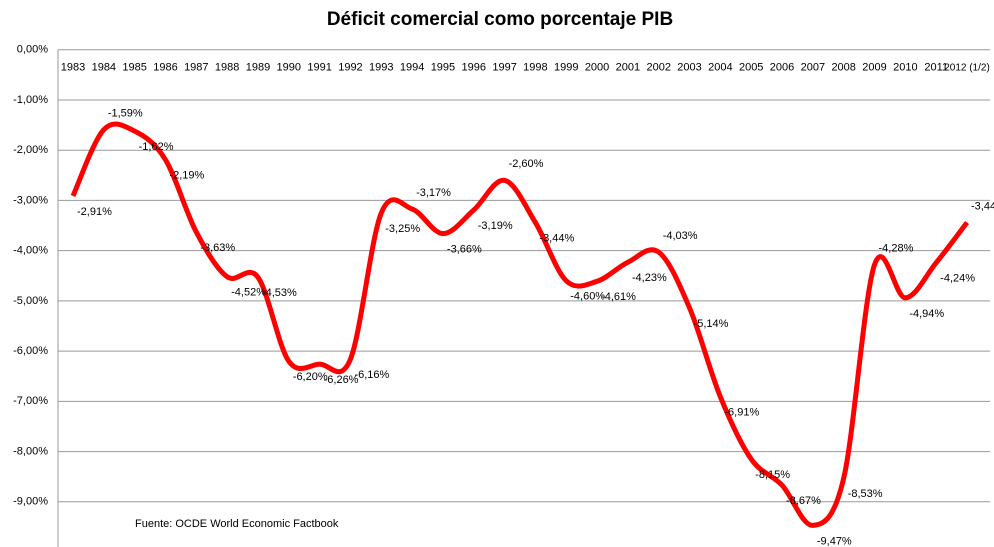  I want to click on data-label: -6,91%, so click(741, 413).